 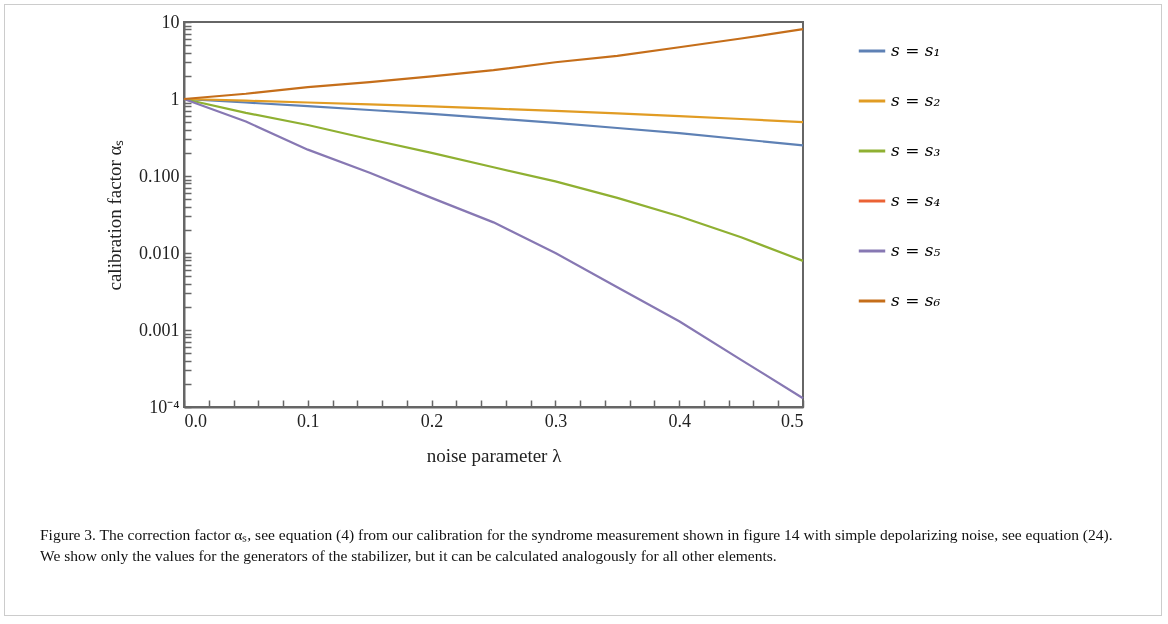 What do you see at coordinates (556, 420) in the screenshot?
I see `x-tick-label: 0.3` at bounding box center [556, 420].